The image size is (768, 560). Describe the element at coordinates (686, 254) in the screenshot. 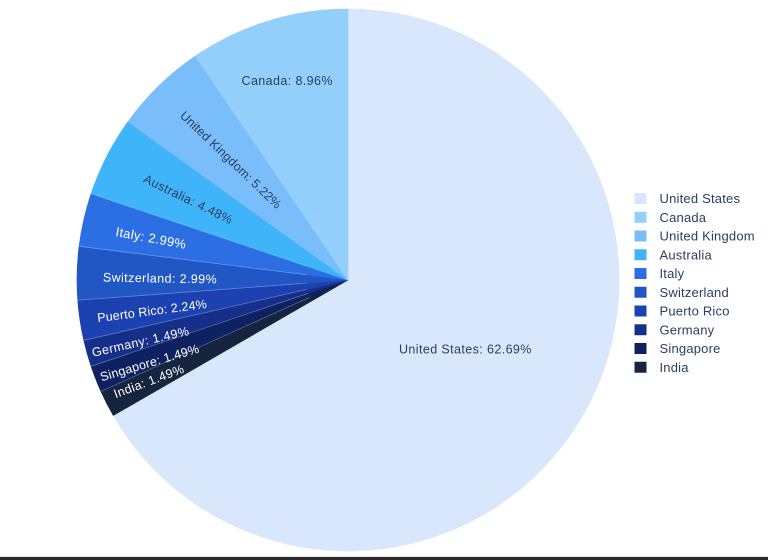

I see `svg-text: Australia` at that location.